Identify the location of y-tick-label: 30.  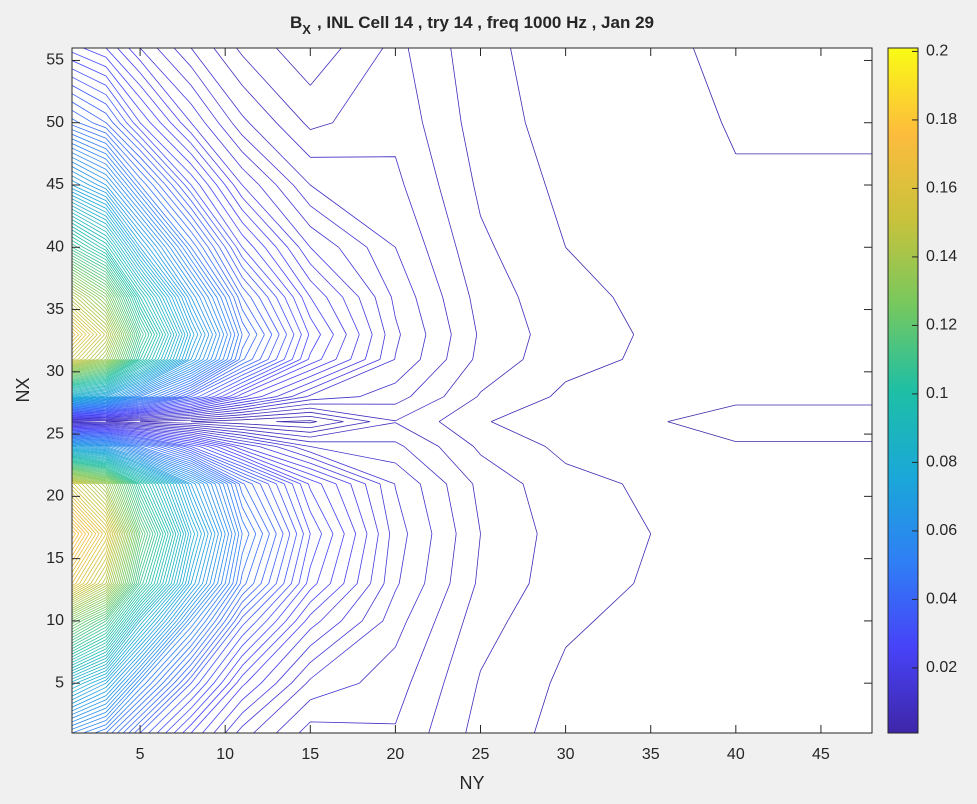
(55, 371).